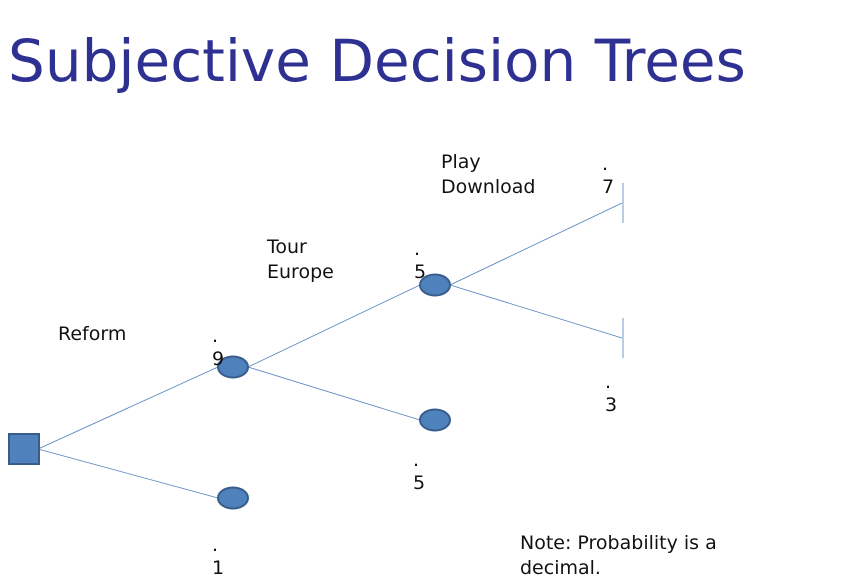  I want to click on label-tour-europe: Tour Europe, so click(300, 259).